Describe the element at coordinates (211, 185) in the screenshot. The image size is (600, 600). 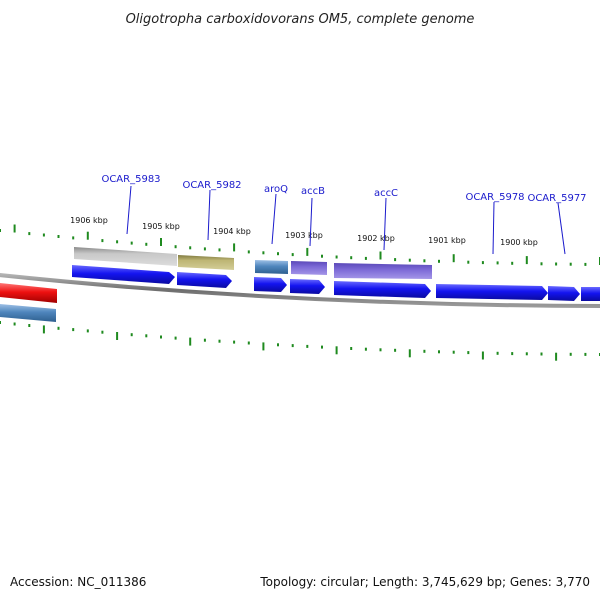
I see `gene-label-ocar-5982: OCAR_5982` at that location.